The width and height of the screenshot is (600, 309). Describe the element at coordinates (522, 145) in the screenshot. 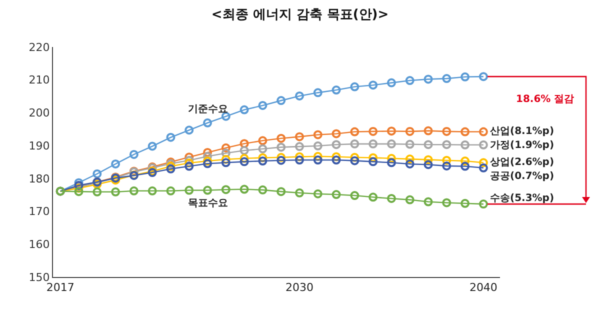

I see `annotation: 가정(1.9%p)` at that location.